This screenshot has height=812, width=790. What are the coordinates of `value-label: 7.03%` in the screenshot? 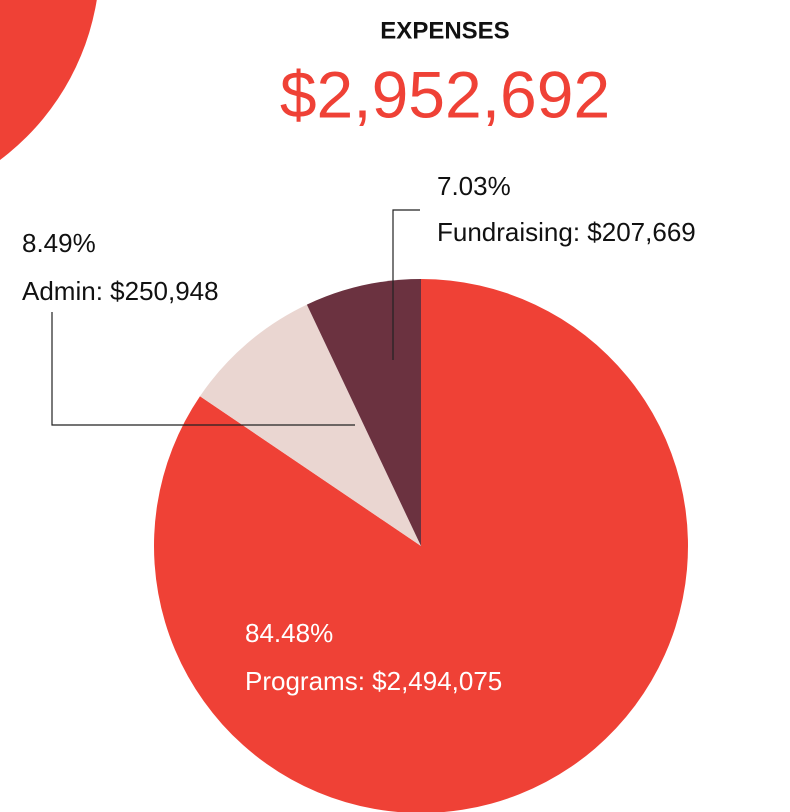 It's located at (474, 186).